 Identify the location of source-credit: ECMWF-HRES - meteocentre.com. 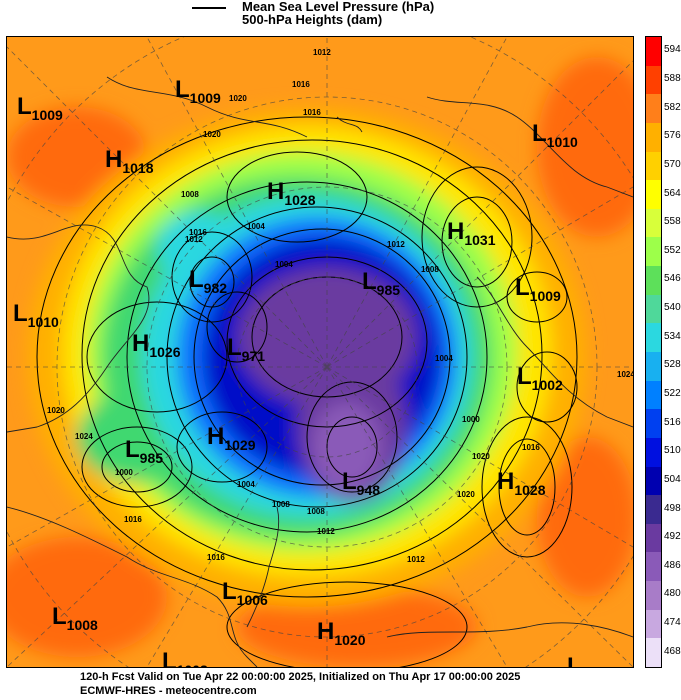
(168, 691).